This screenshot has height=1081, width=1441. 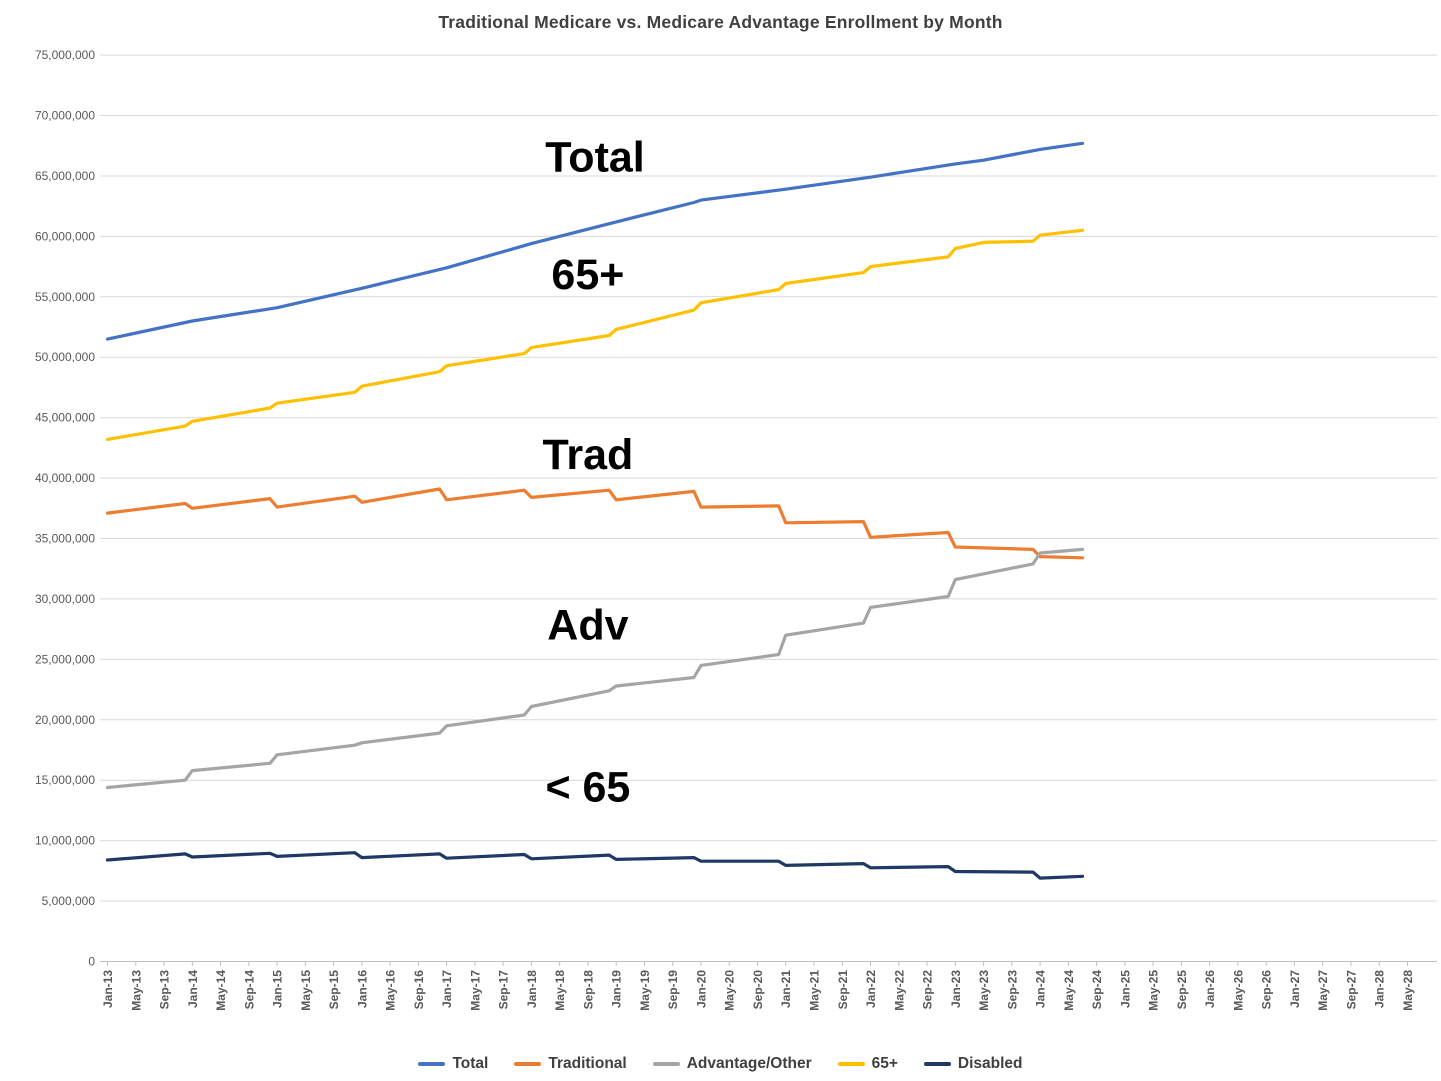 What do you see at coordinates (65, 418) in the screenshot?
I see `y-axis-label: 45,000,000` at bounding box center [65, 418].